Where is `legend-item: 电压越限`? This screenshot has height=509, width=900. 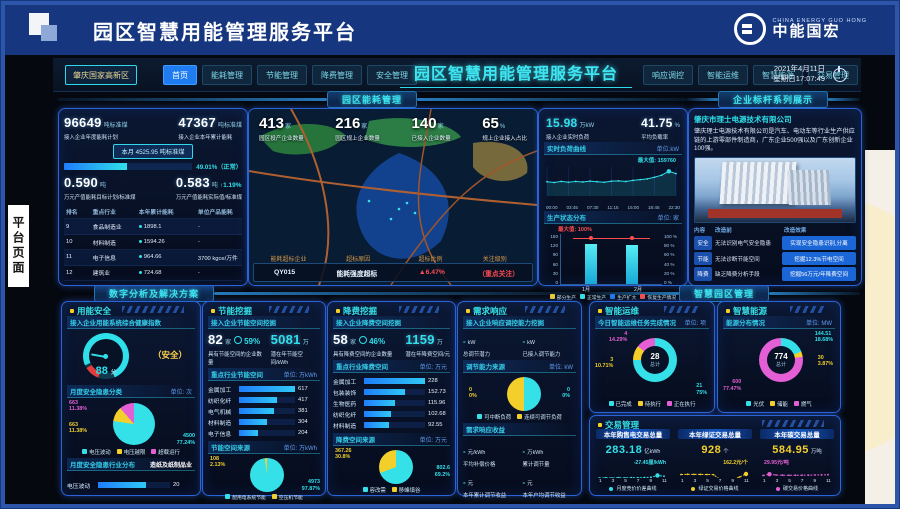
legend-item: 电压越限 is located at coordinates (130, 452).